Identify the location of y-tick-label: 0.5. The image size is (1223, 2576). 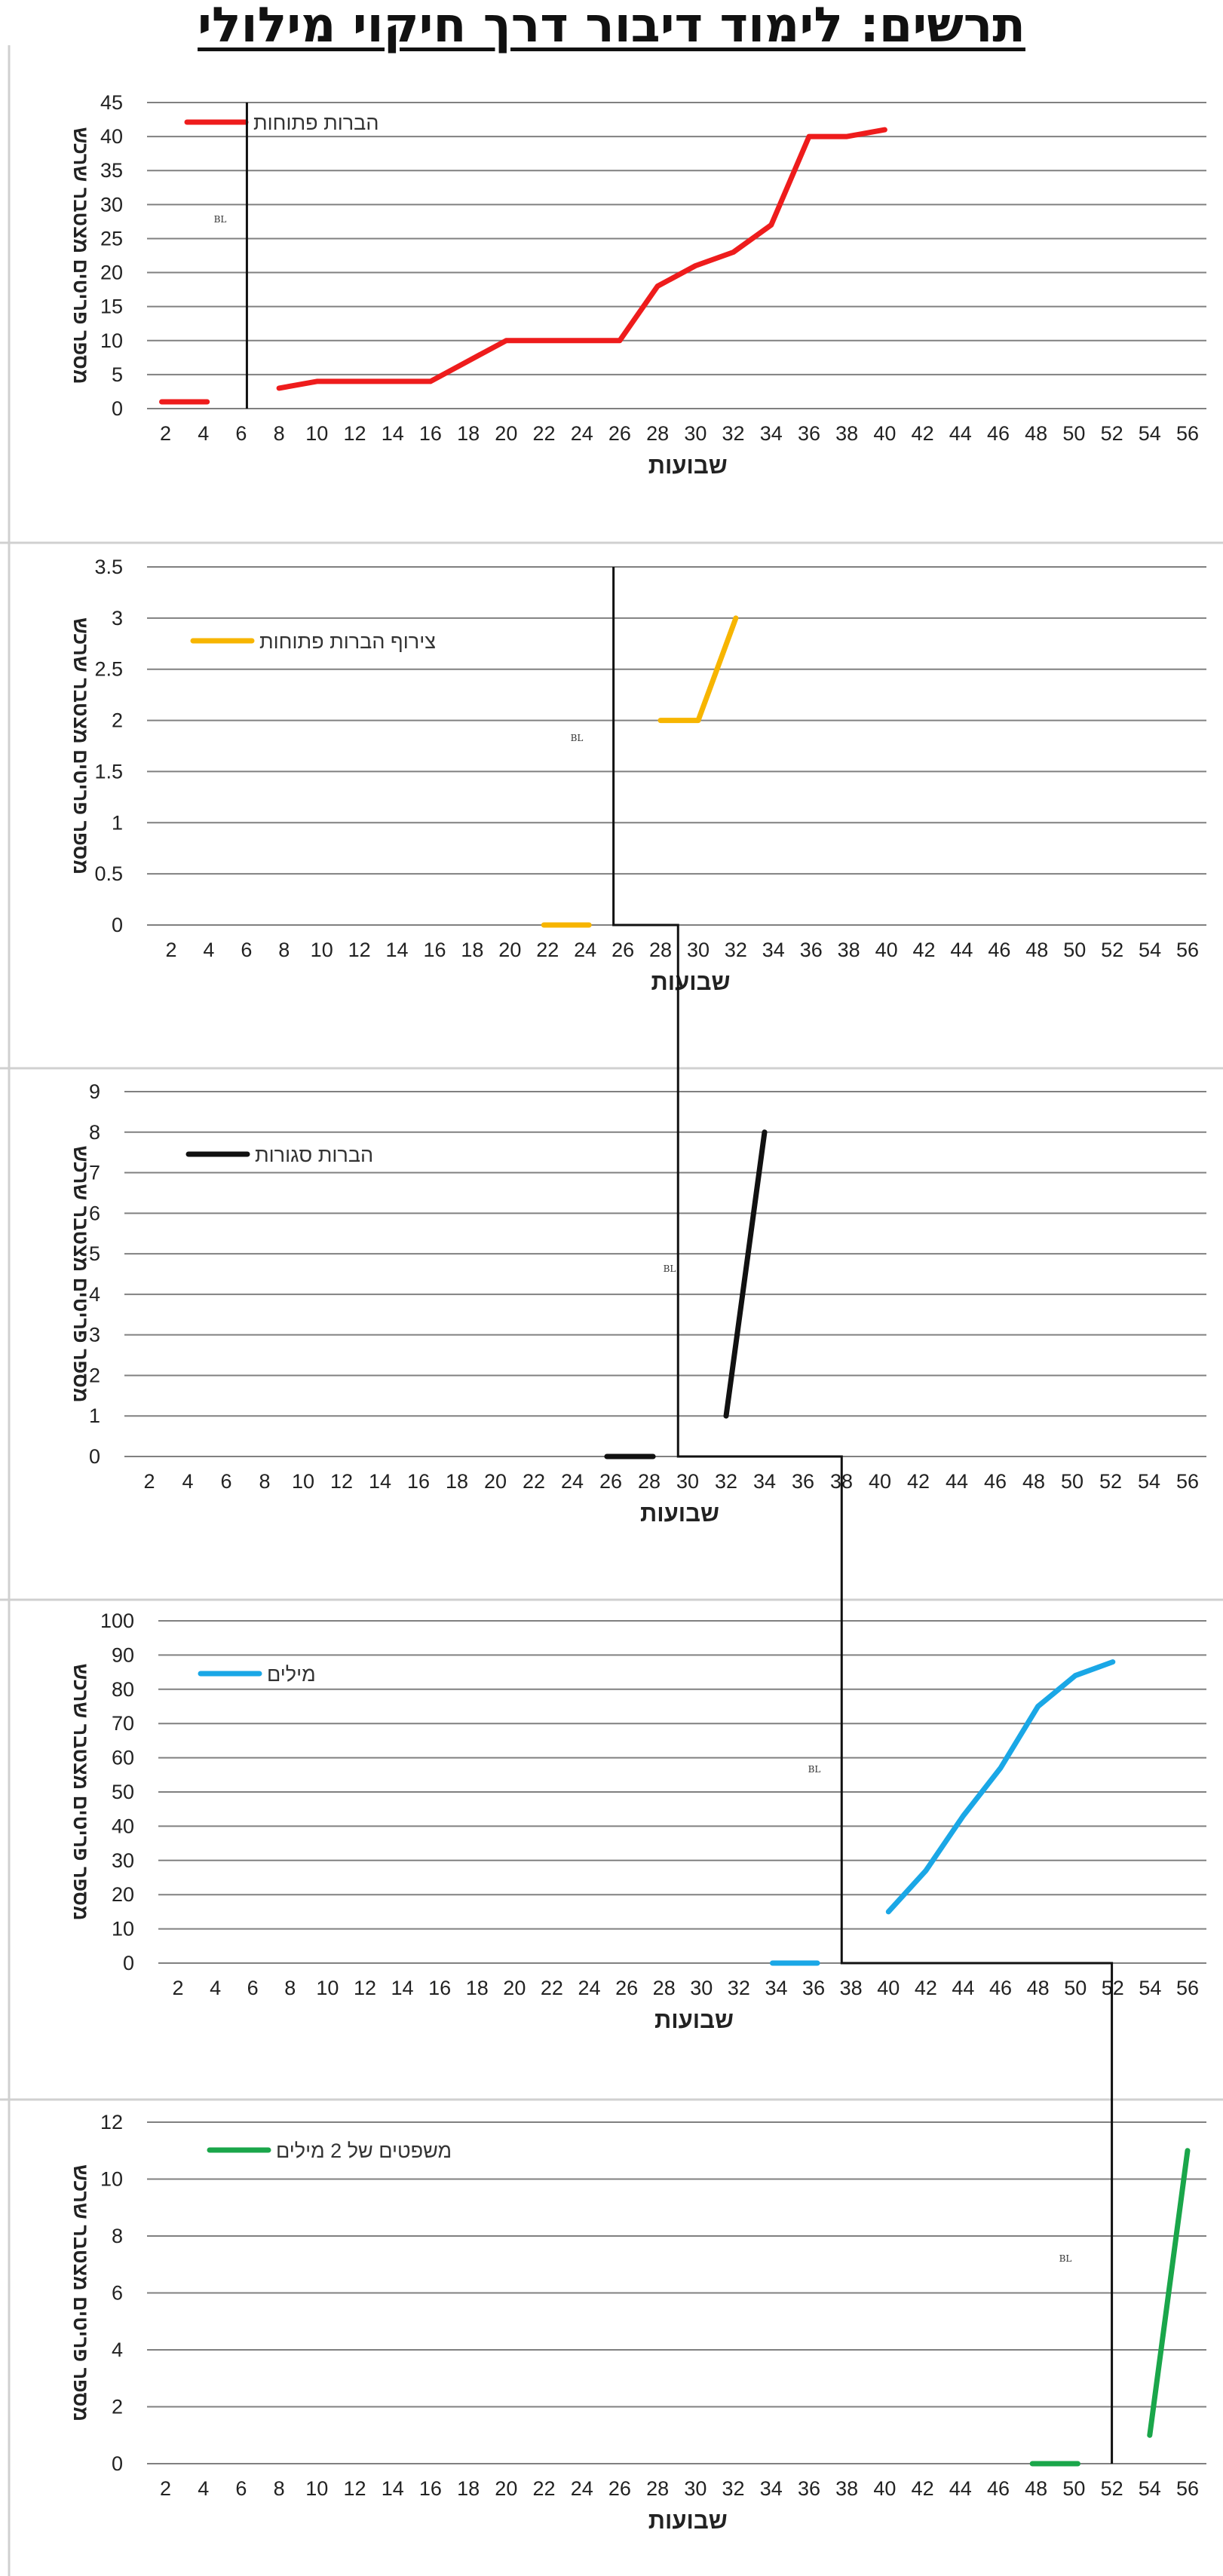
(108, 873).